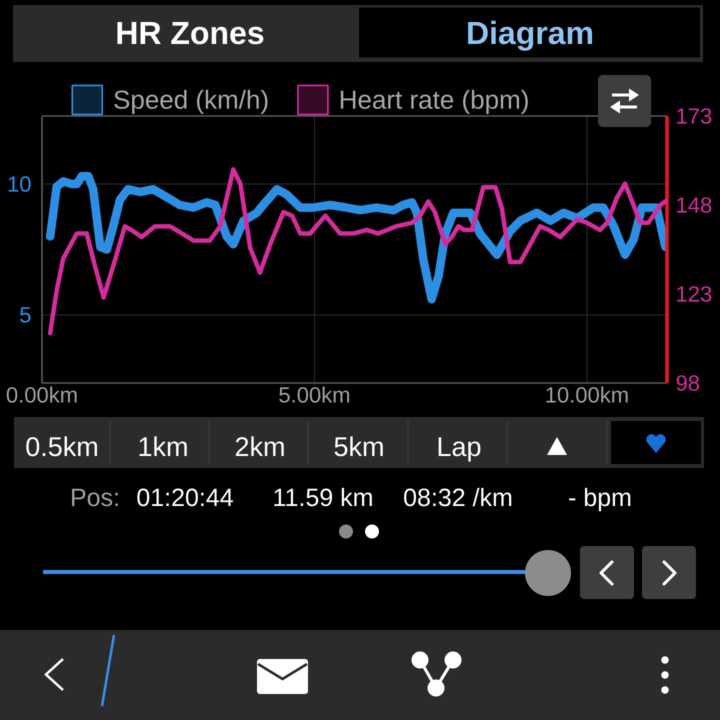  I want to click on text: 0.5km, so click(61, 446).